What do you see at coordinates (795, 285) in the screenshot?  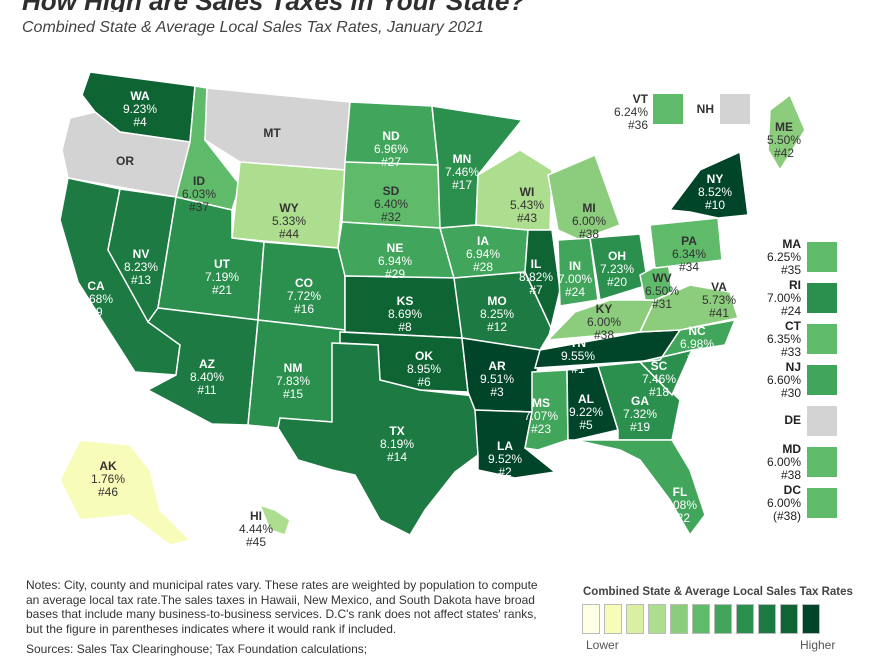 I see `side-label-abbr: RI` at bounding box center [795, 285].